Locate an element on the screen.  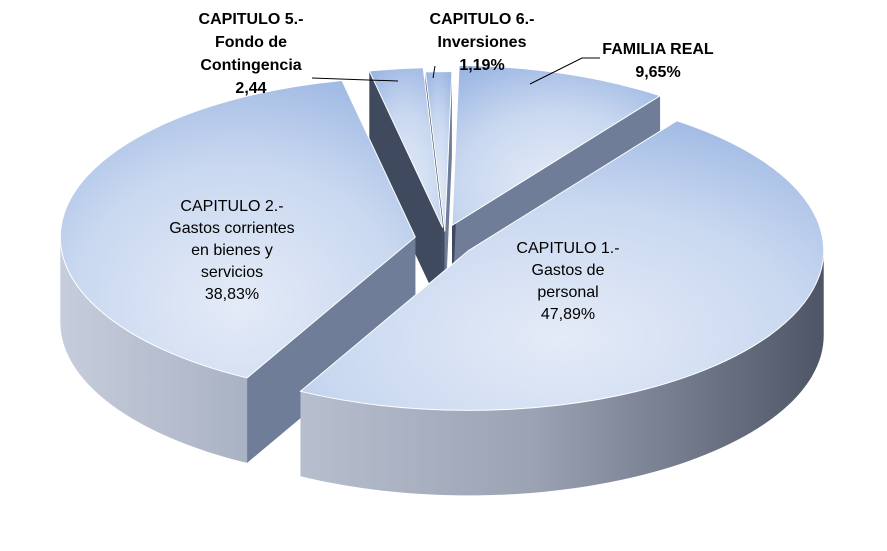
slice-label-line: CAPITULO 2.- is located at coordinates (232, 206).